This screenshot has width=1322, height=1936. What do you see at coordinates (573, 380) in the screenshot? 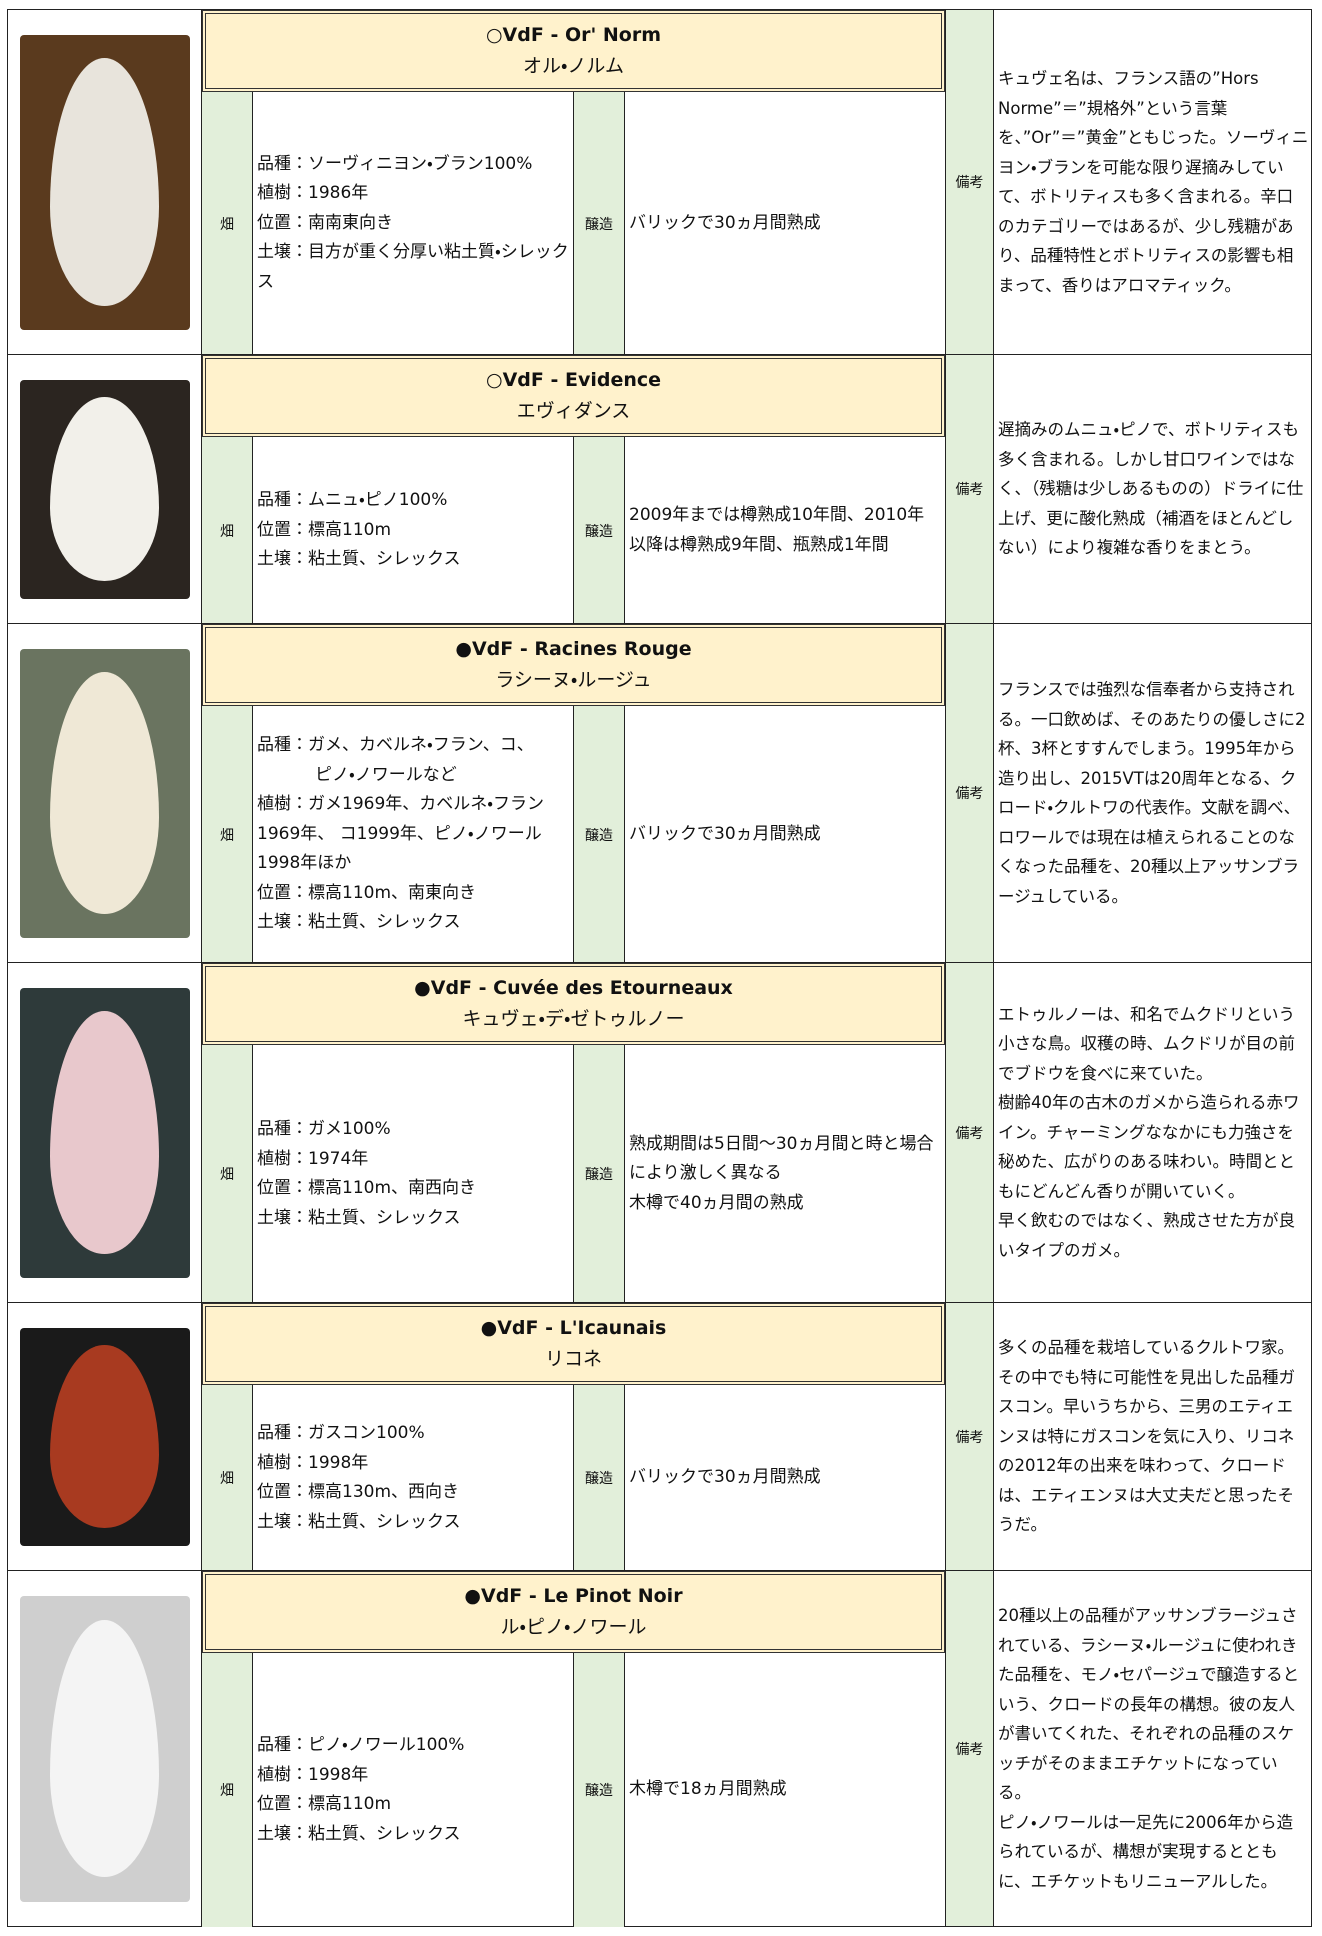
I see `wine-name: ○VdF - Evidence` at bounding box center [573, 380].